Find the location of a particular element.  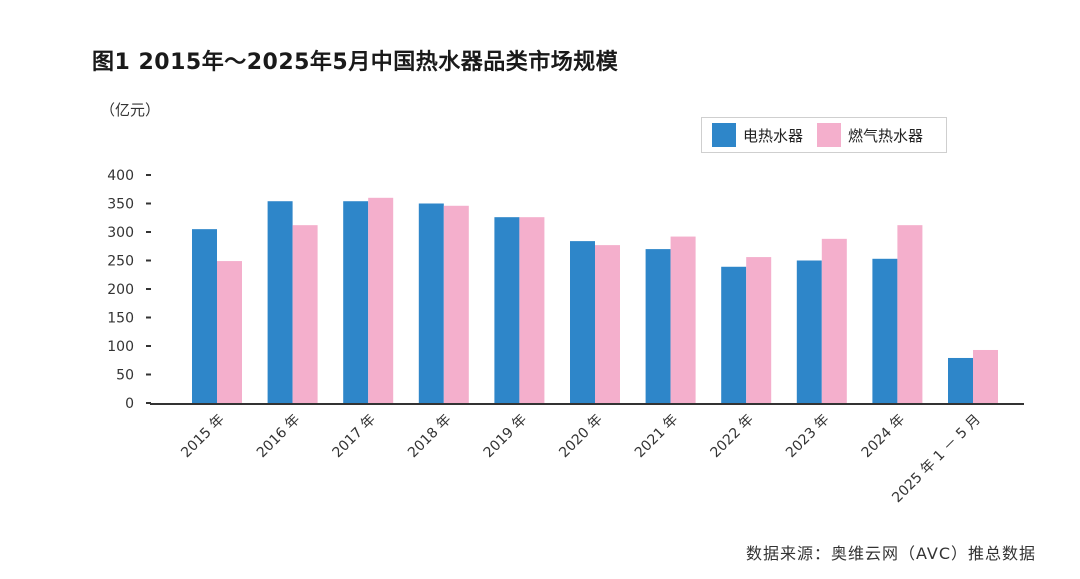

chart-legend: 电热水器 燃气热水器 is located at coordinates (824, 135).